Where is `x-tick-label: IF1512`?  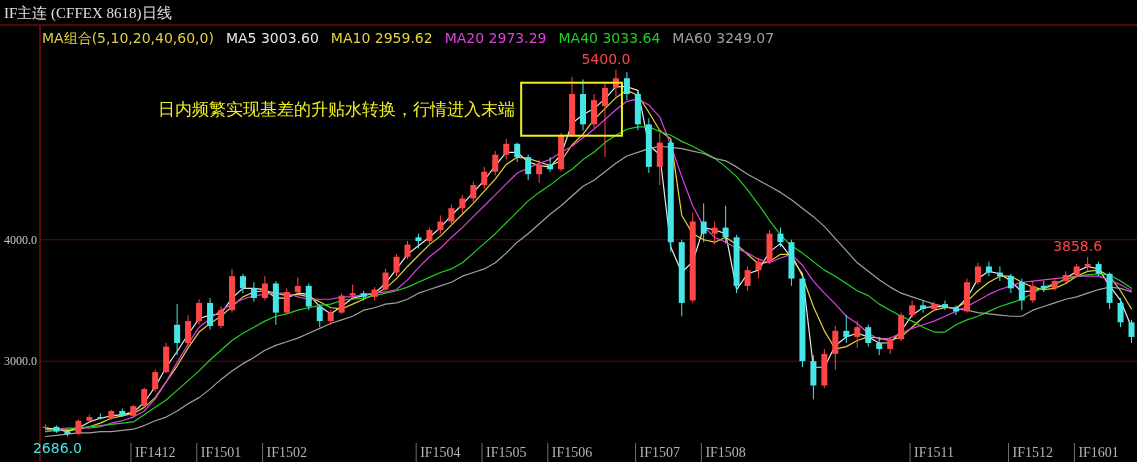 x-tick-label: IF1512 is located at coordinates (1033, 452).